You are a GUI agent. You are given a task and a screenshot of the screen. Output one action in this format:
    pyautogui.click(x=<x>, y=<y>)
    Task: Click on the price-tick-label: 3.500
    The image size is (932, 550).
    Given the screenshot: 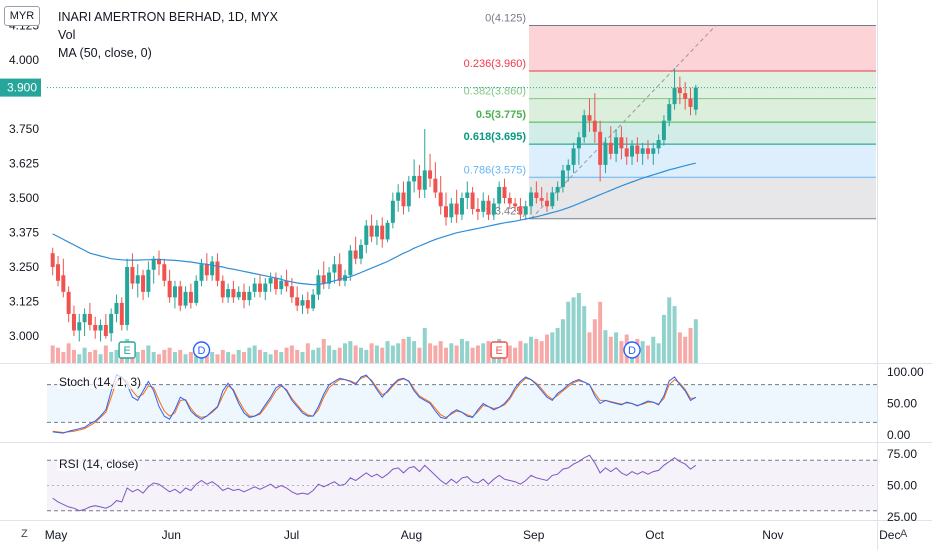 What is the action you would take?
    pyautogui.click(x=24, y=198)
    